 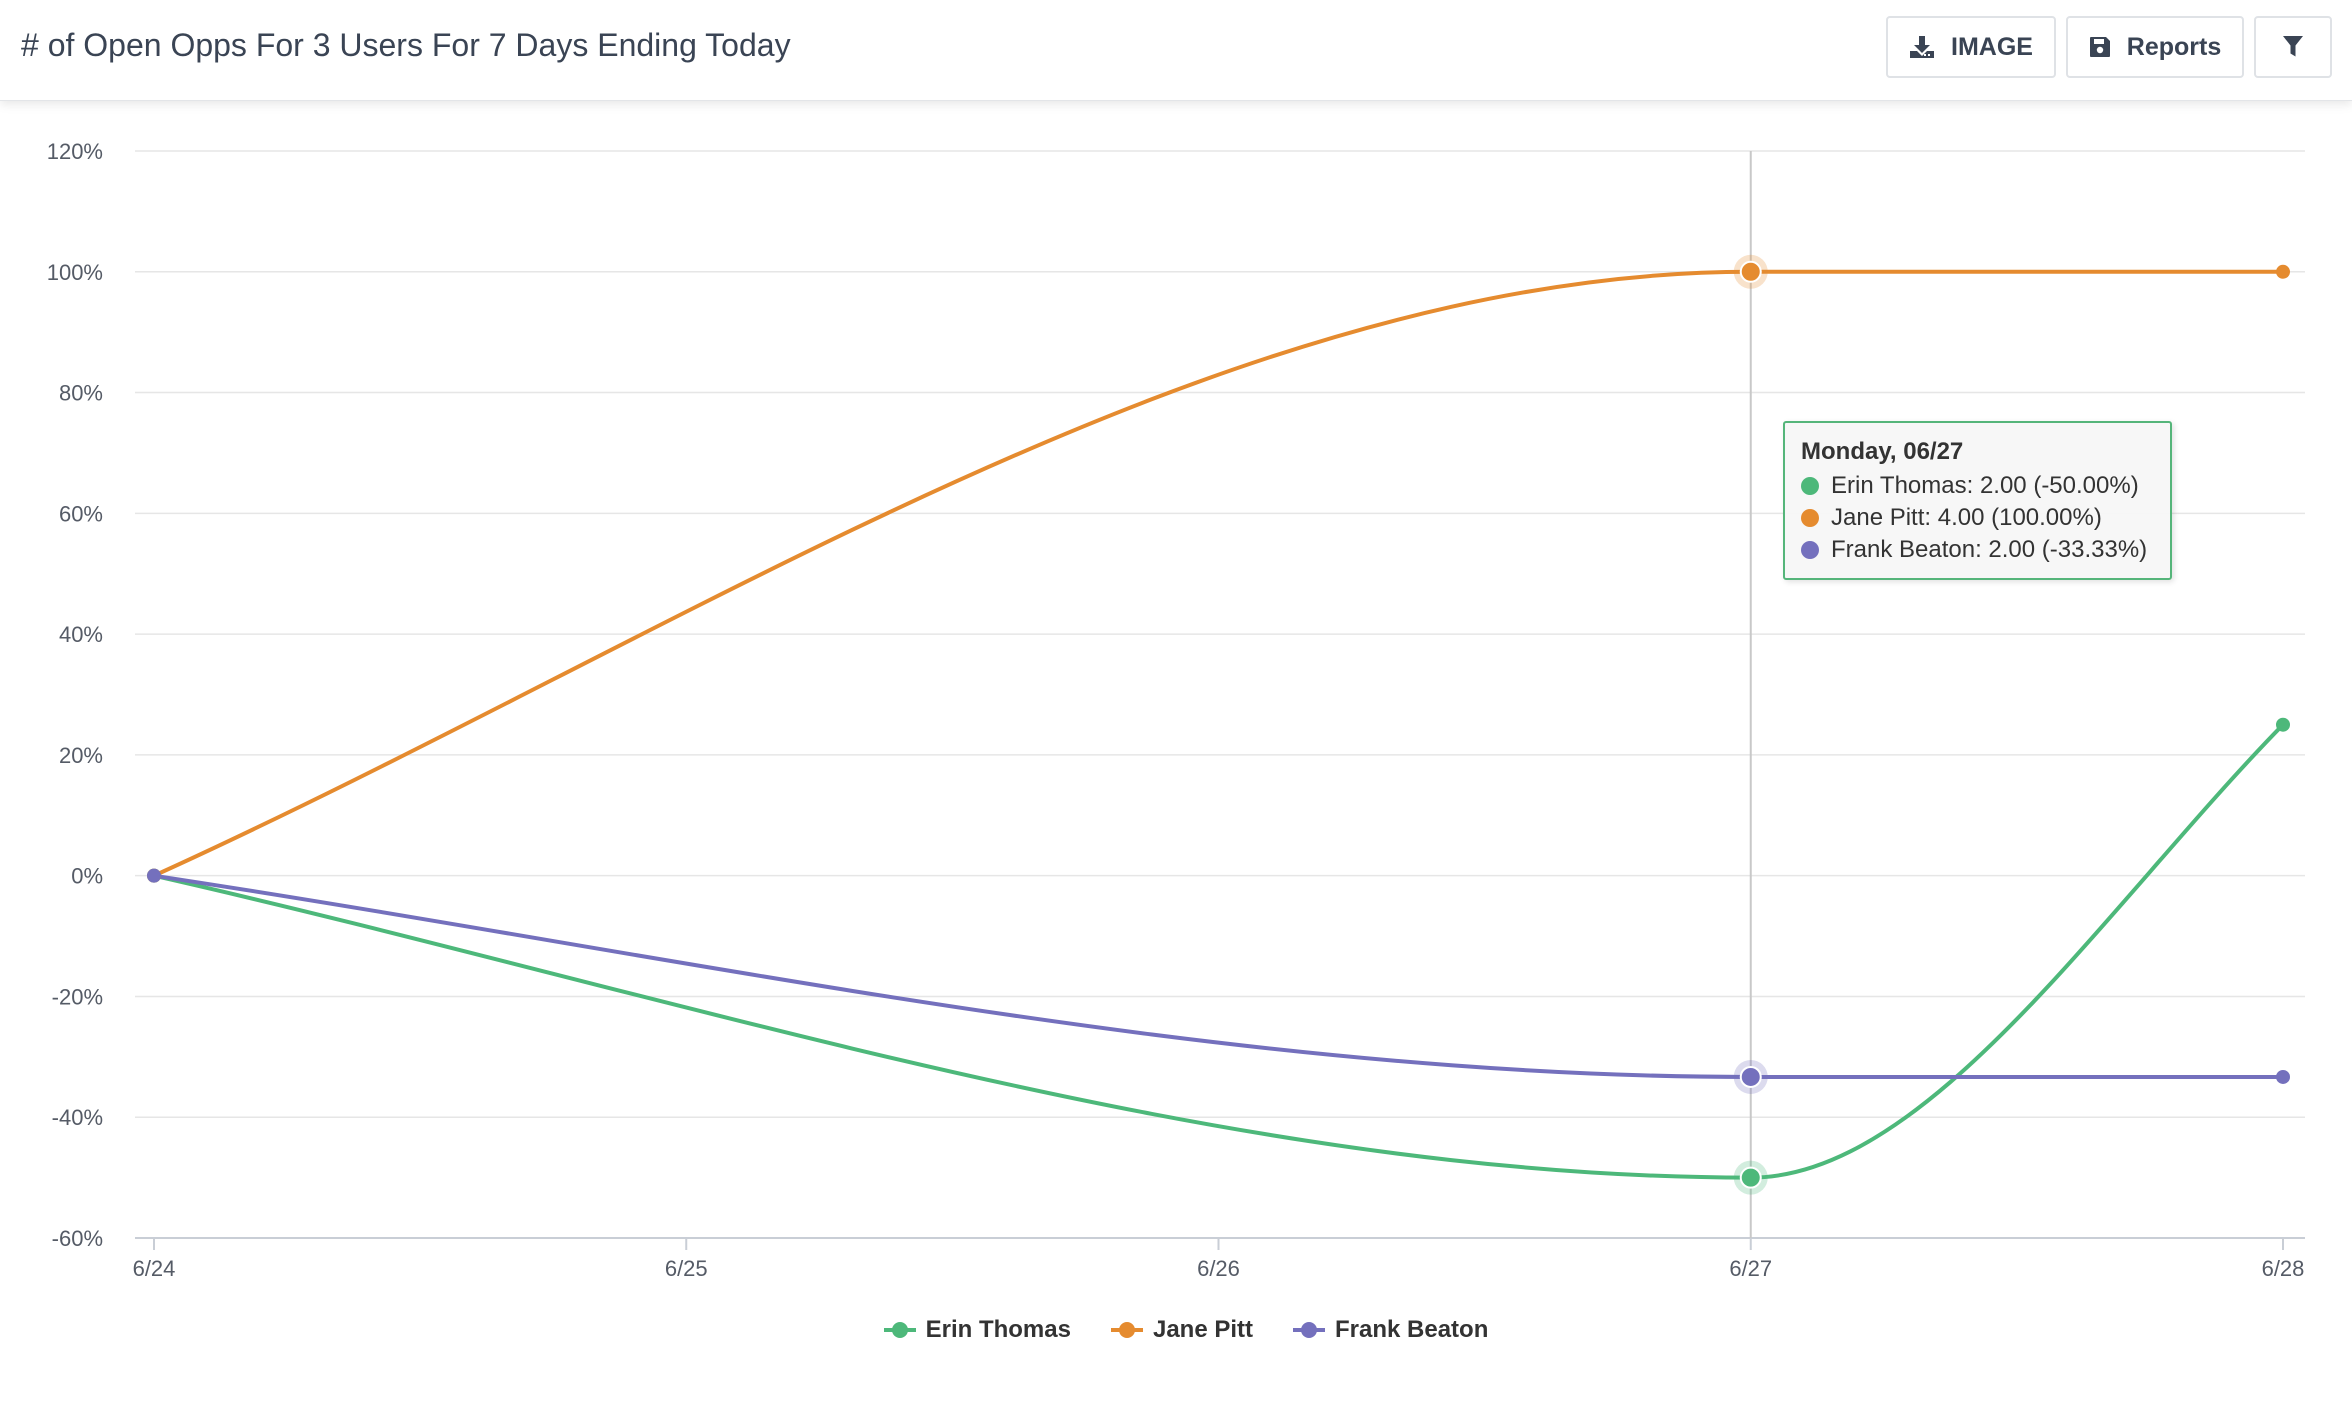 What do you see at coordinates (154, 1268) in the screenshot?
I see `x-tick-label: 6/24` at bounding box center [154, 1268].